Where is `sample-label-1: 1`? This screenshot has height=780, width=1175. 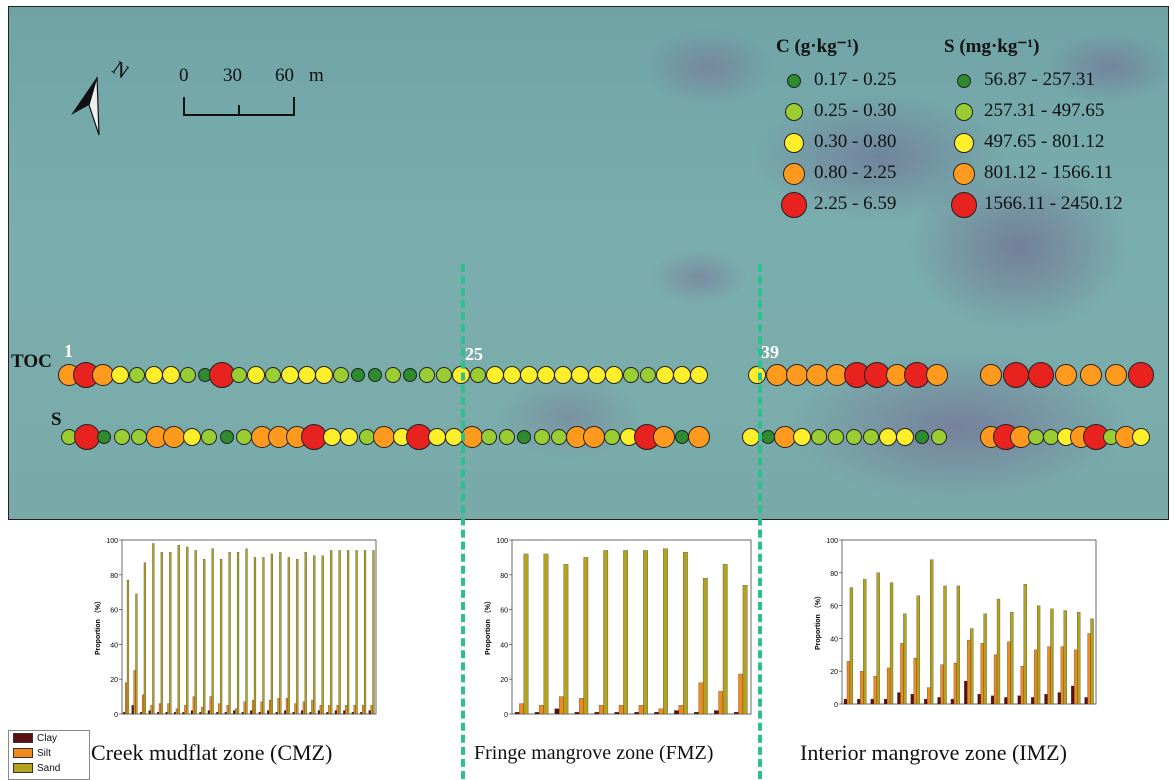 sample-label-1: 1 is located at coordinates (68, 351).